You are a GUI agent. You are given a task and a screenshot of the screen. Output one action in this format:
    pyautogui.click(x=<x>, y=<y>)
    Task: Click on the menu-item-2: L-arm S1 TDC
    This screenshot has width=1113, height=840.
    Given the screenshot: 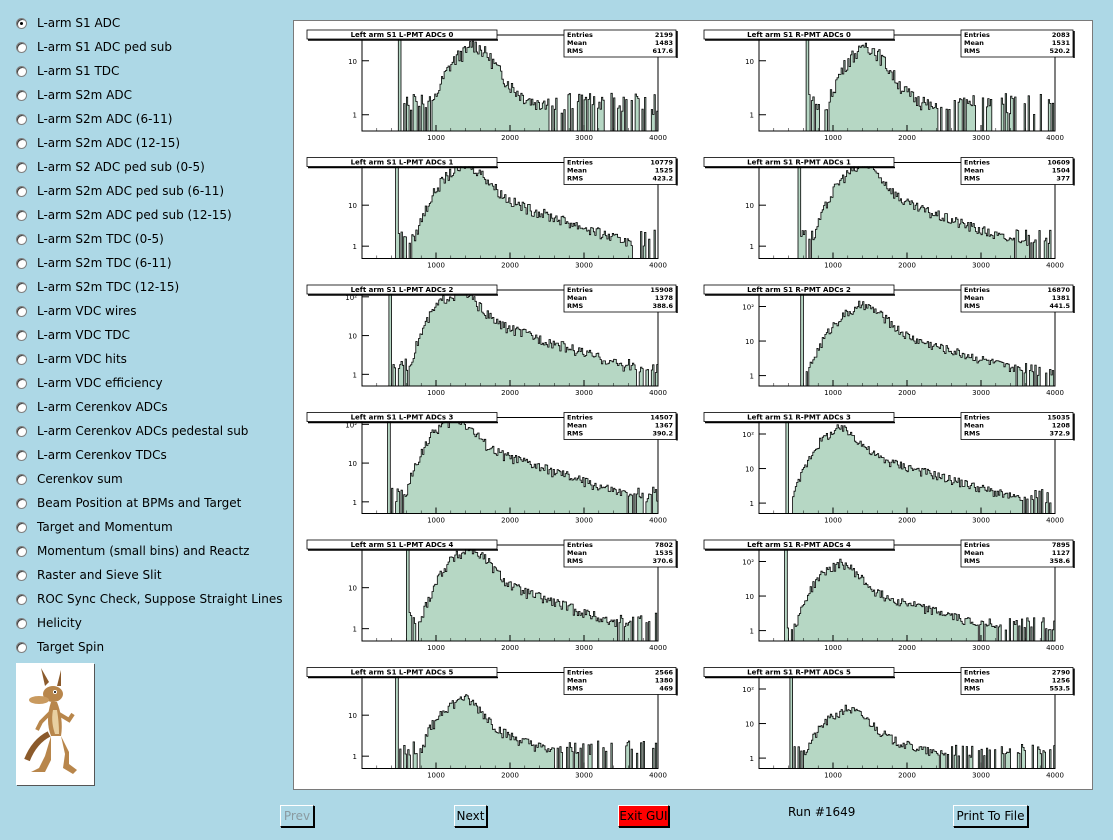 What is the action you would take?
    pyautogui.click(x=67, y=71)
    